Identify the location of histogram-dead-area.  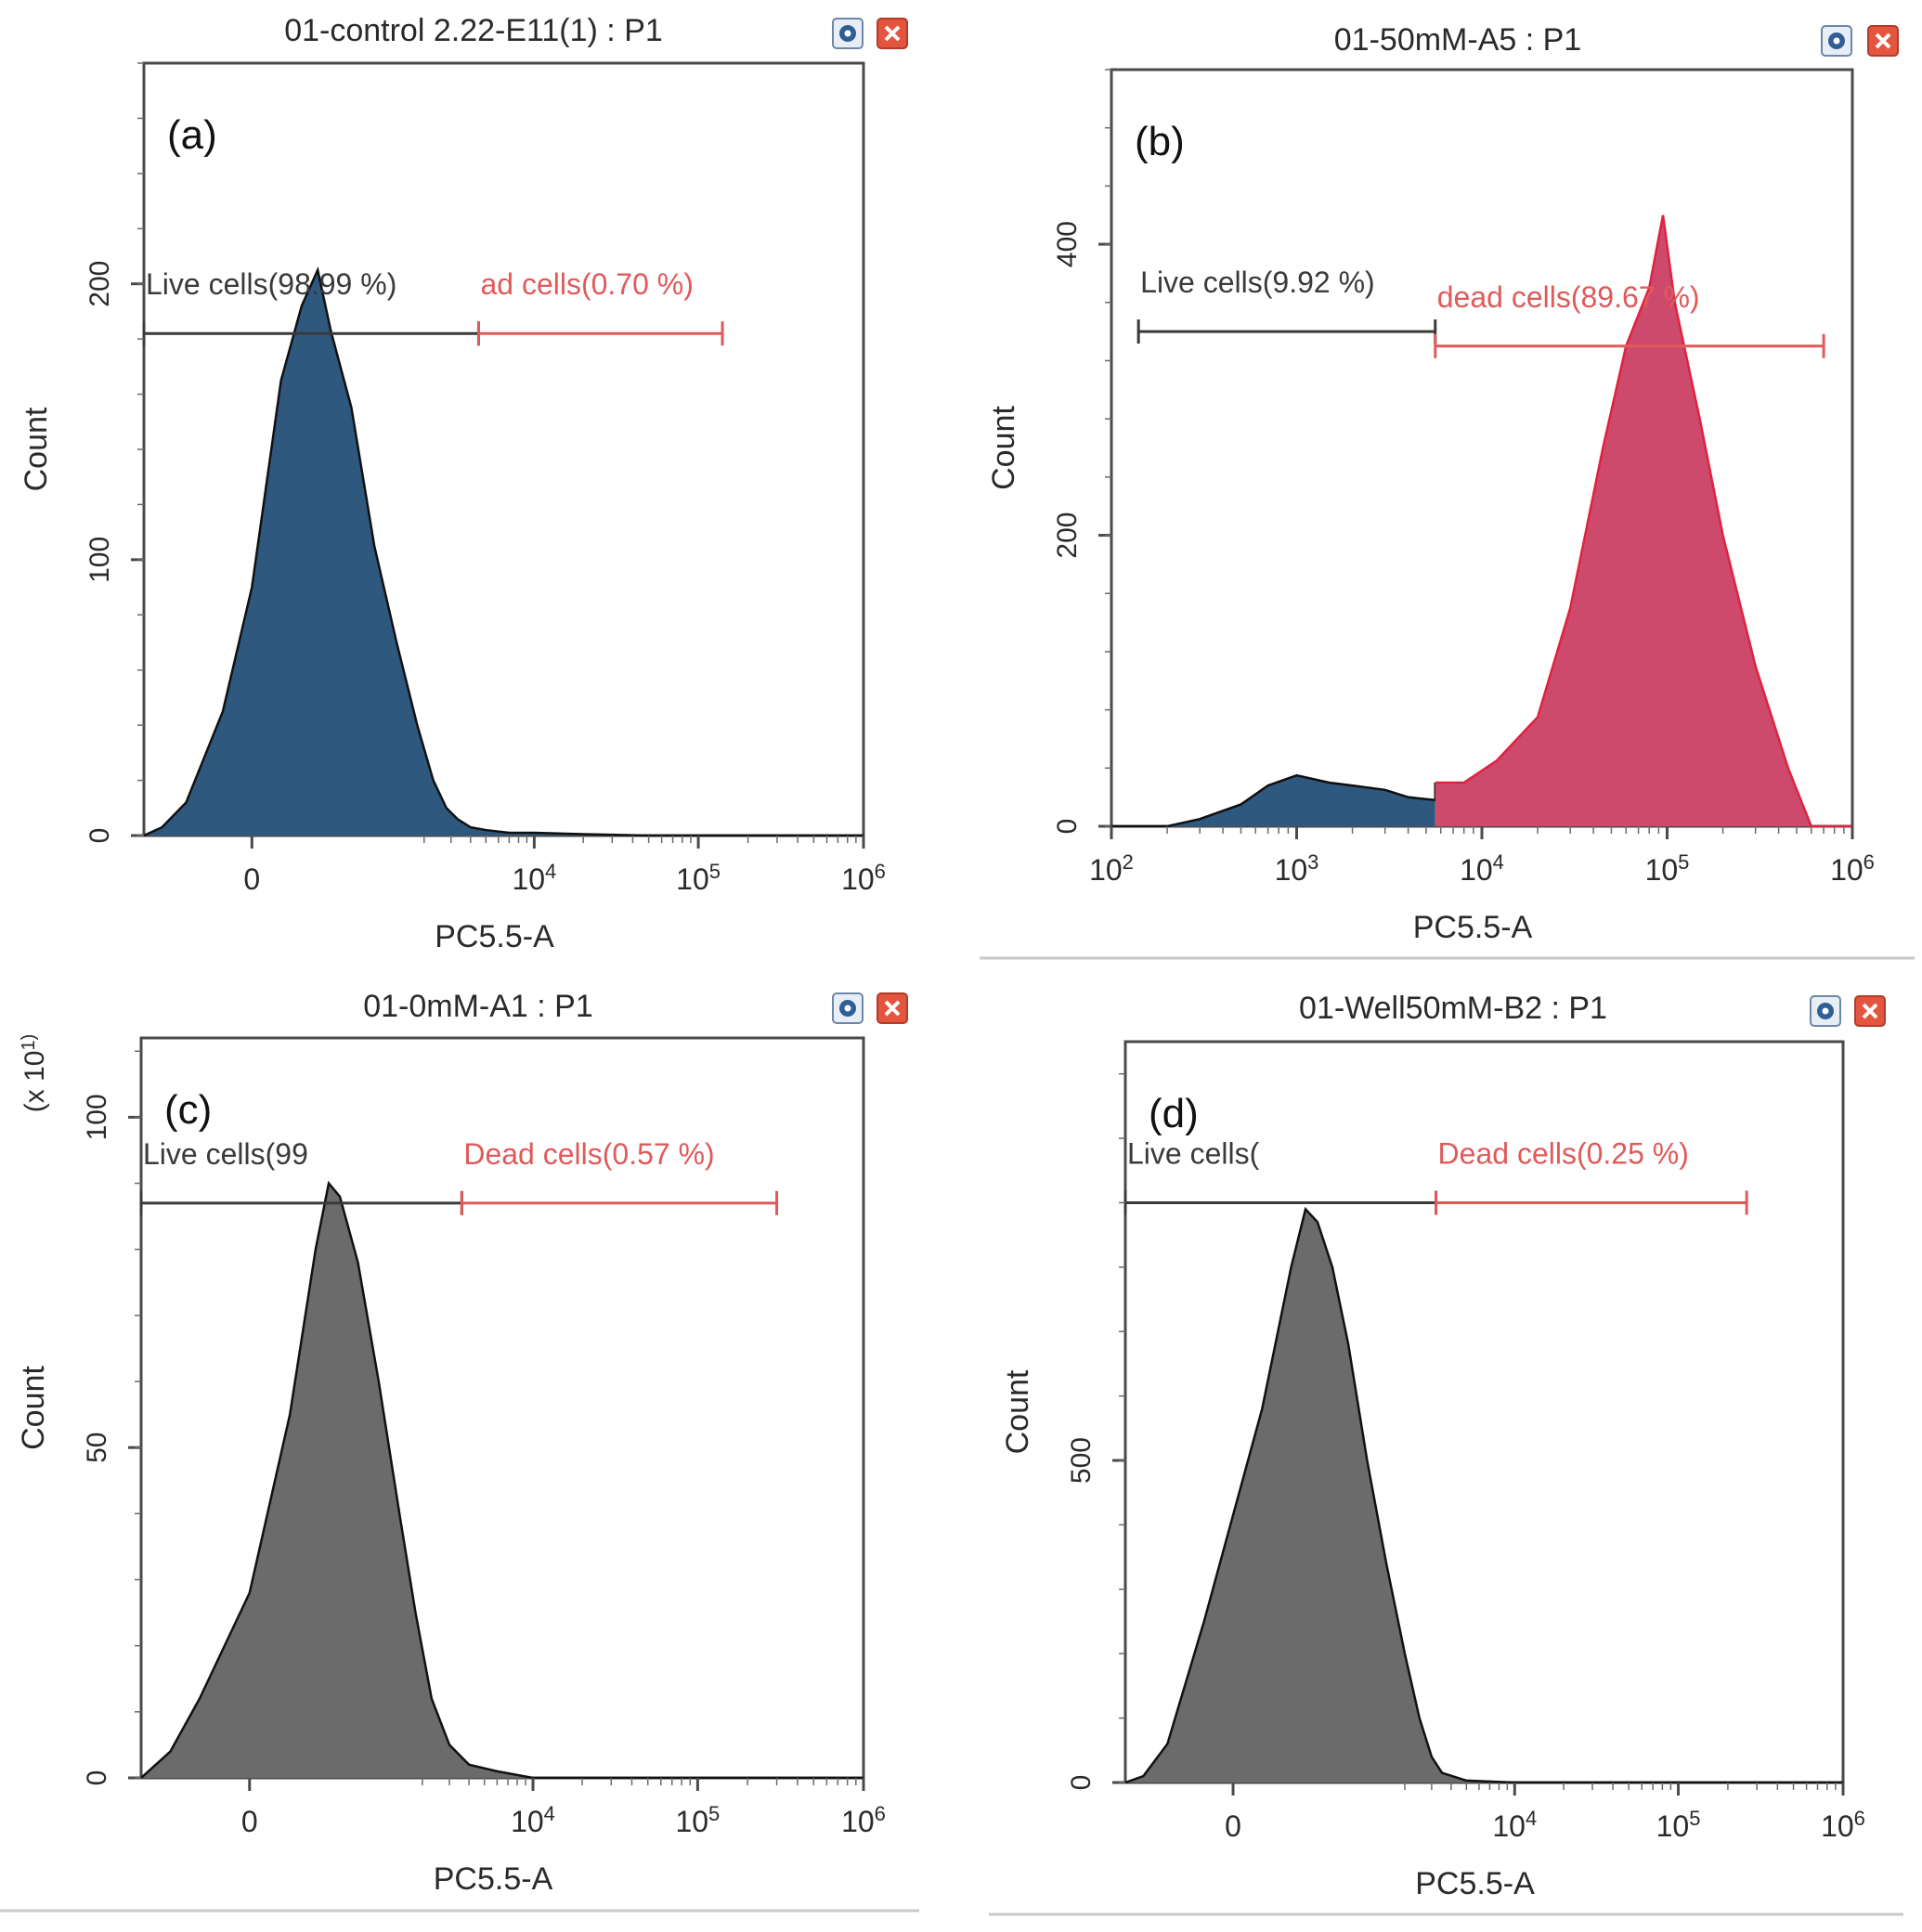
(1643, 520).